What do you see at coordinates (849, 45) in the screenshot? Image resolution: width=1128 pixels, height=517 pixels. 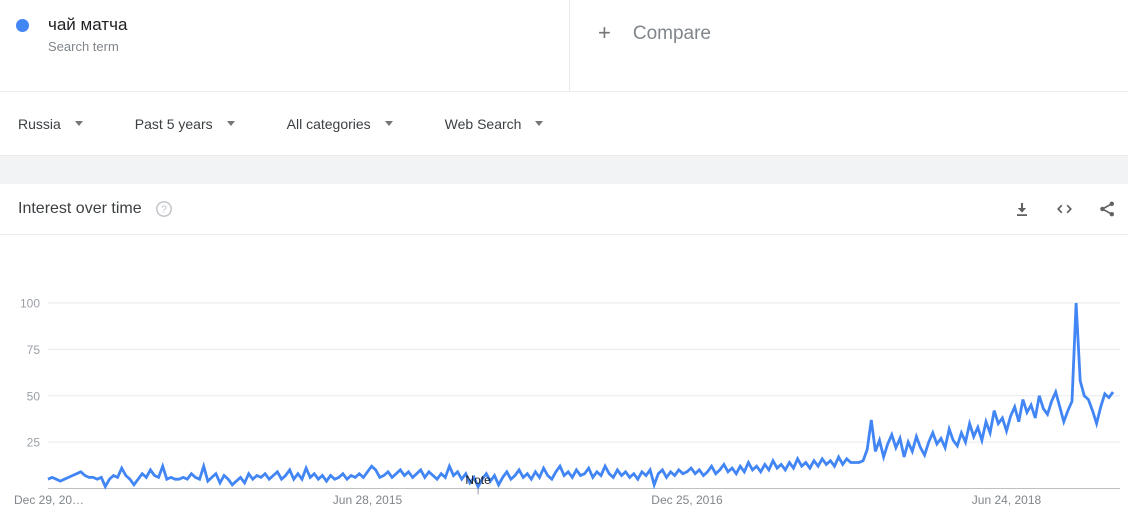 I see `compare-add-button: + Compare` at bounding box center [849, 45].